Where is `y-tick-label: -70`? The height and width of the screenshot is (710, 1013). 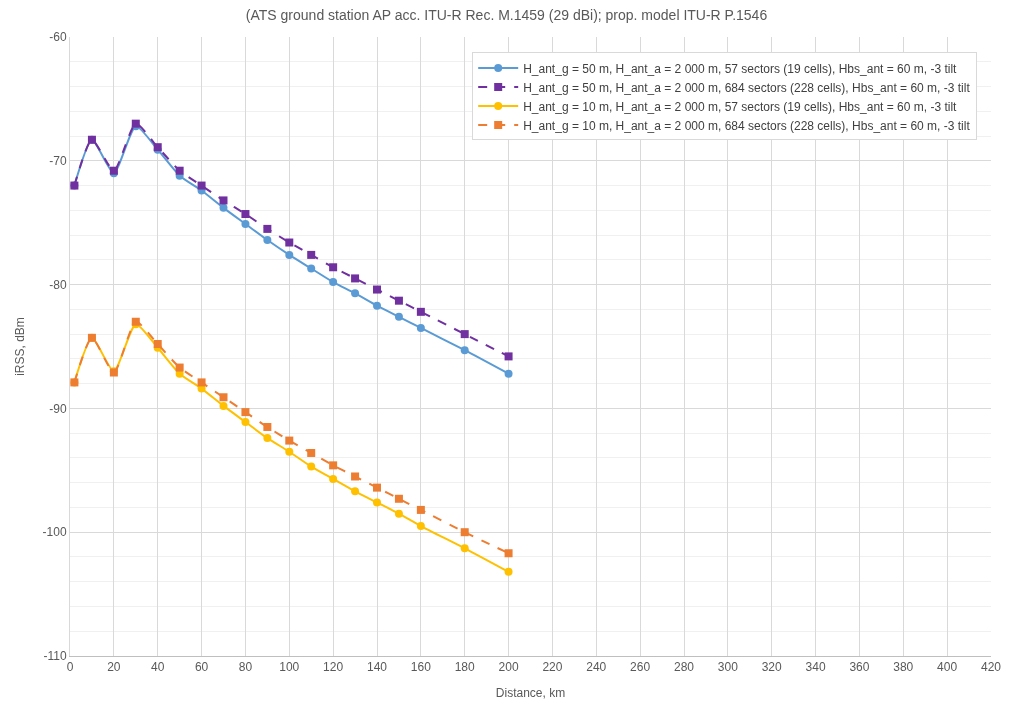
y-tick-label: -70 is located at coordinates (58, 161).